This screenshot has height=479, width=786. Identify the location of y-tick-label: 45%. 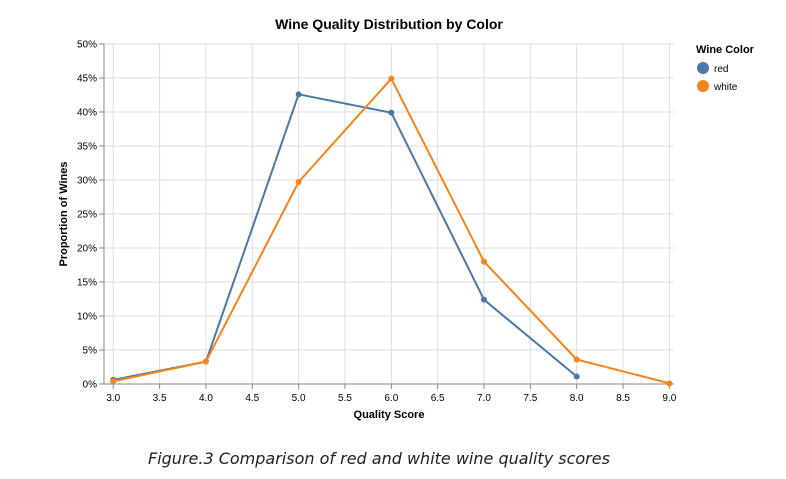
(87, 79).